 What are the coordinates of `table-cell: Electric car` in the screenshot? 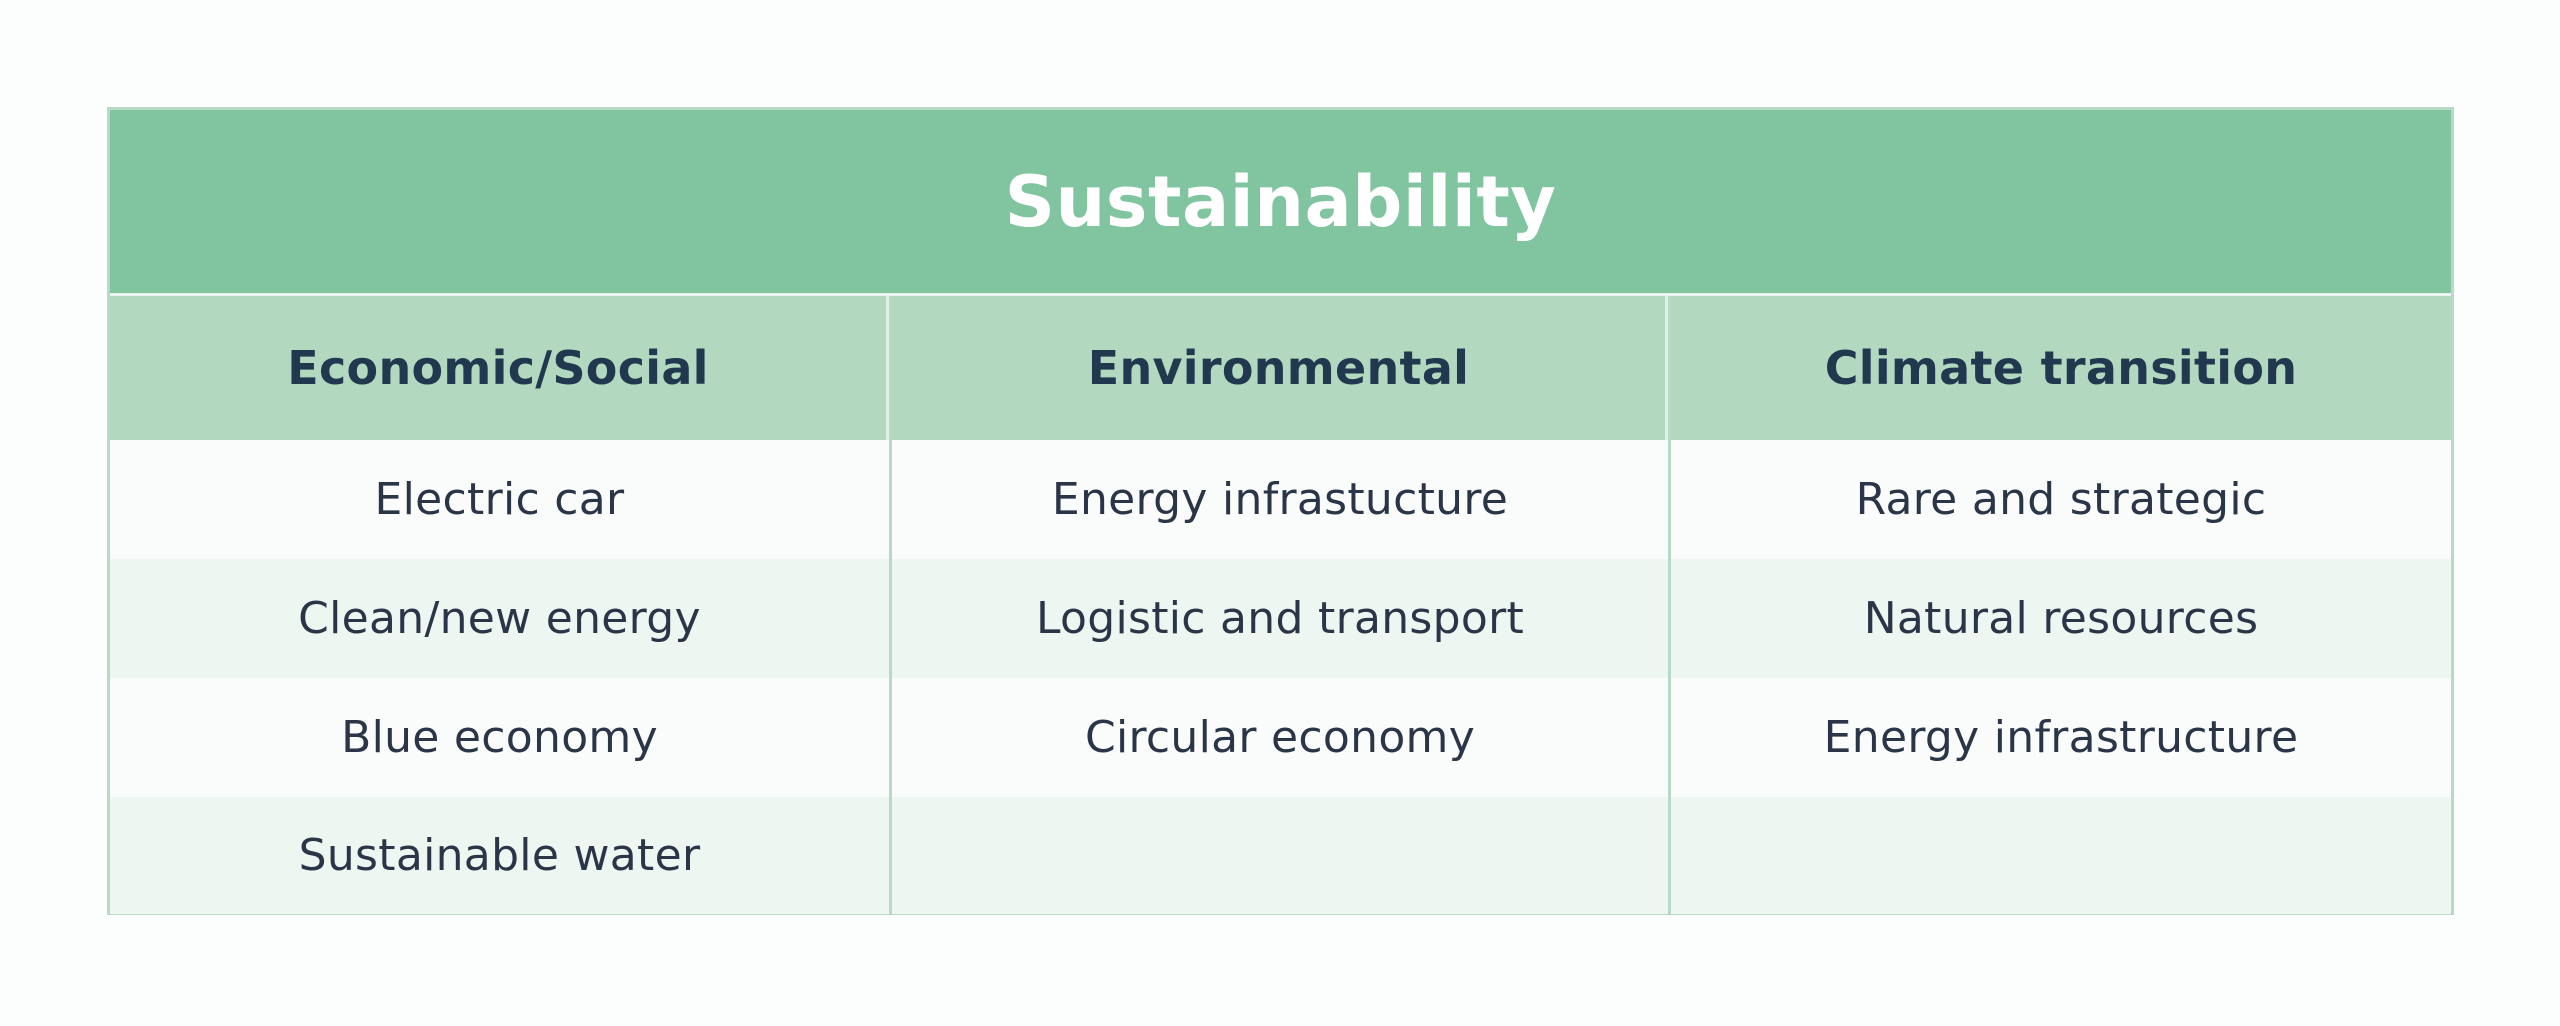 It's located at (499, 499).